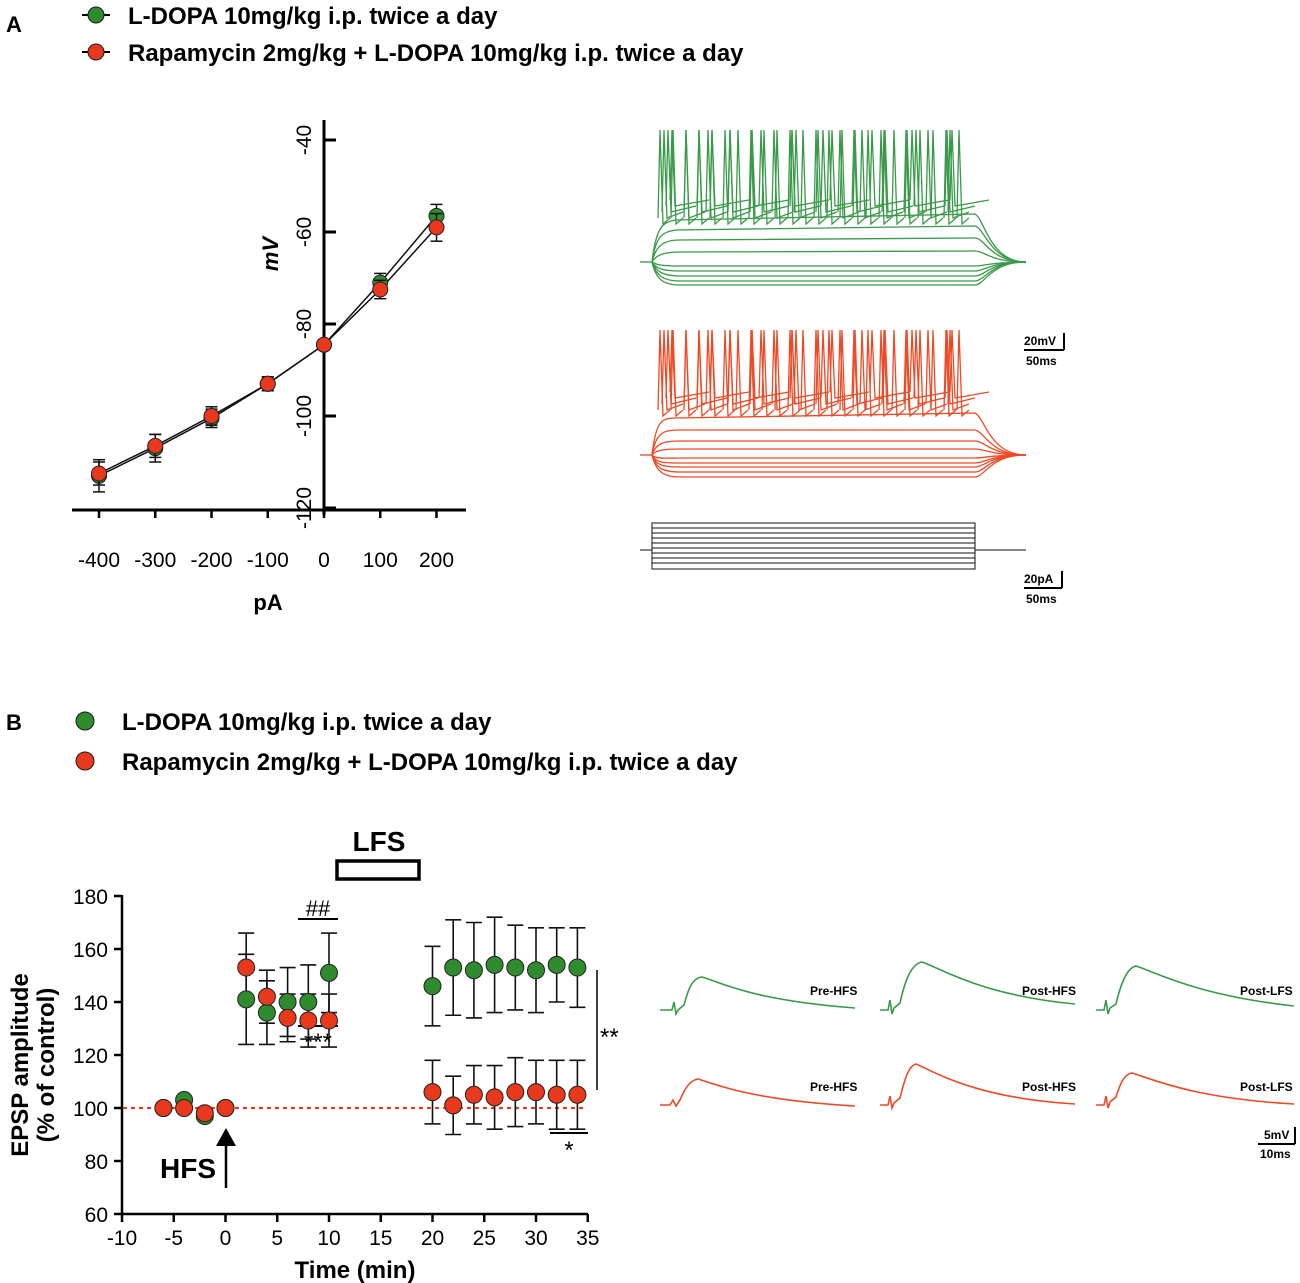 This screenshot has width=1300, height=1283. What do you see at coordinates (484, 1238) in the screenshot?
I see `epsp-x-tick-label: 25` at bounding box center [484, 1238].